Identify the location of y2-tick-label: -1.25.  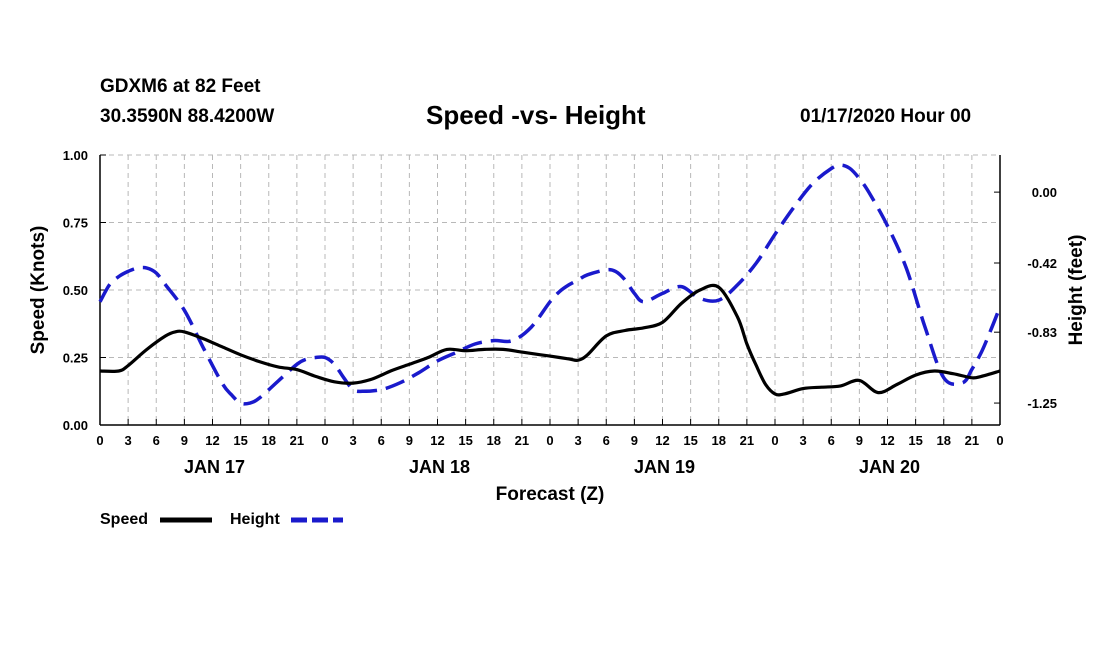
(1042, 403).